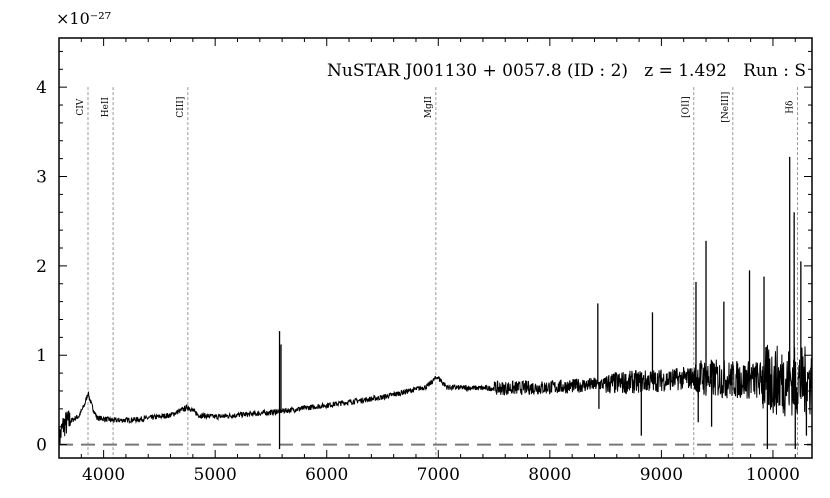 This screenshot has height=498, width=830. Describe the element at coordinates (41, 267) in the screenshot. I see `y-tick-label: 2` at that location.